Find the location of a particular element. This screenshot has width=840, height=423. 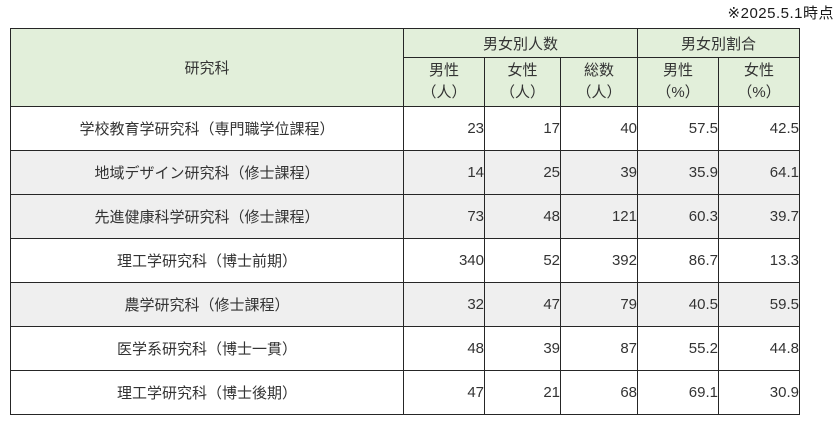

cell-male-count: 340 is located at coordinates (444, 260).